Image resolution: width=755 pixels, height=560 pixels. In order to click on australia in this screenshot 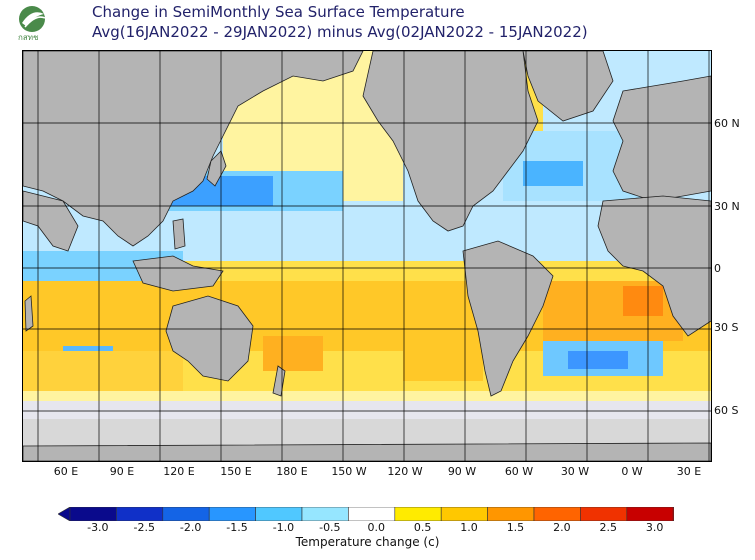, I will do `click(209, 338)`.